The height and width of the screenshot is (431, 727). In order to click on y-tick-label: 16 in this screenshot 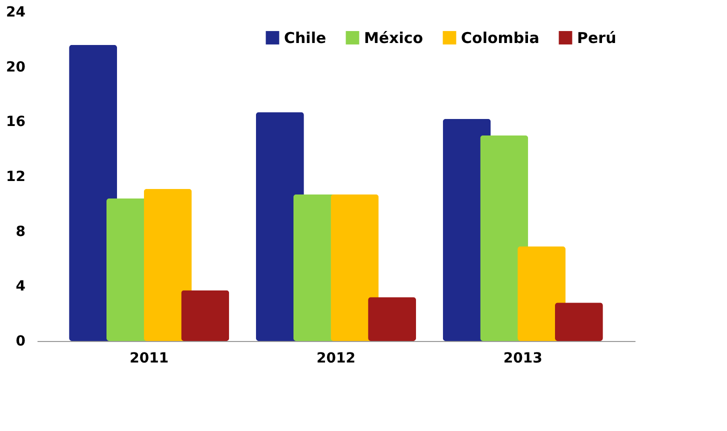, I will do `click(16, 122)`.